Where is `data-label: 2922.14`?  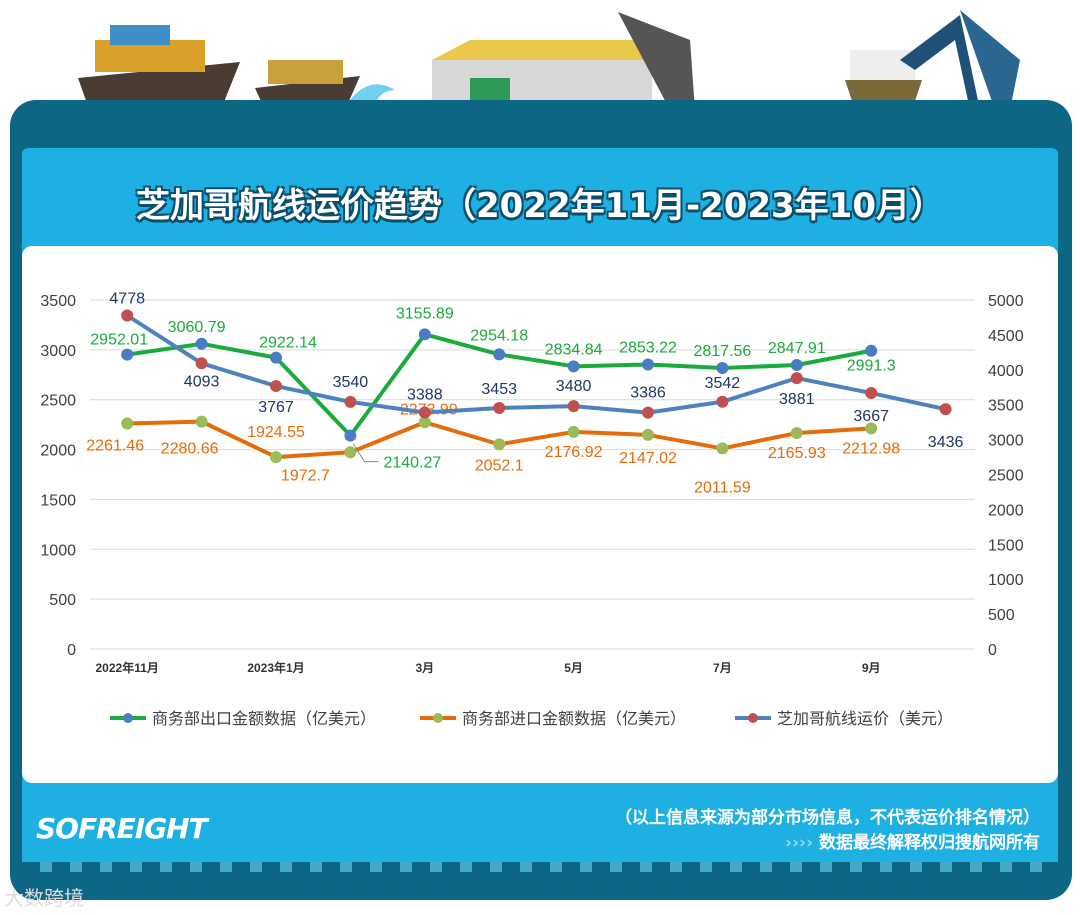
data-label: 2922.14 is located at coordinates (288, 343).